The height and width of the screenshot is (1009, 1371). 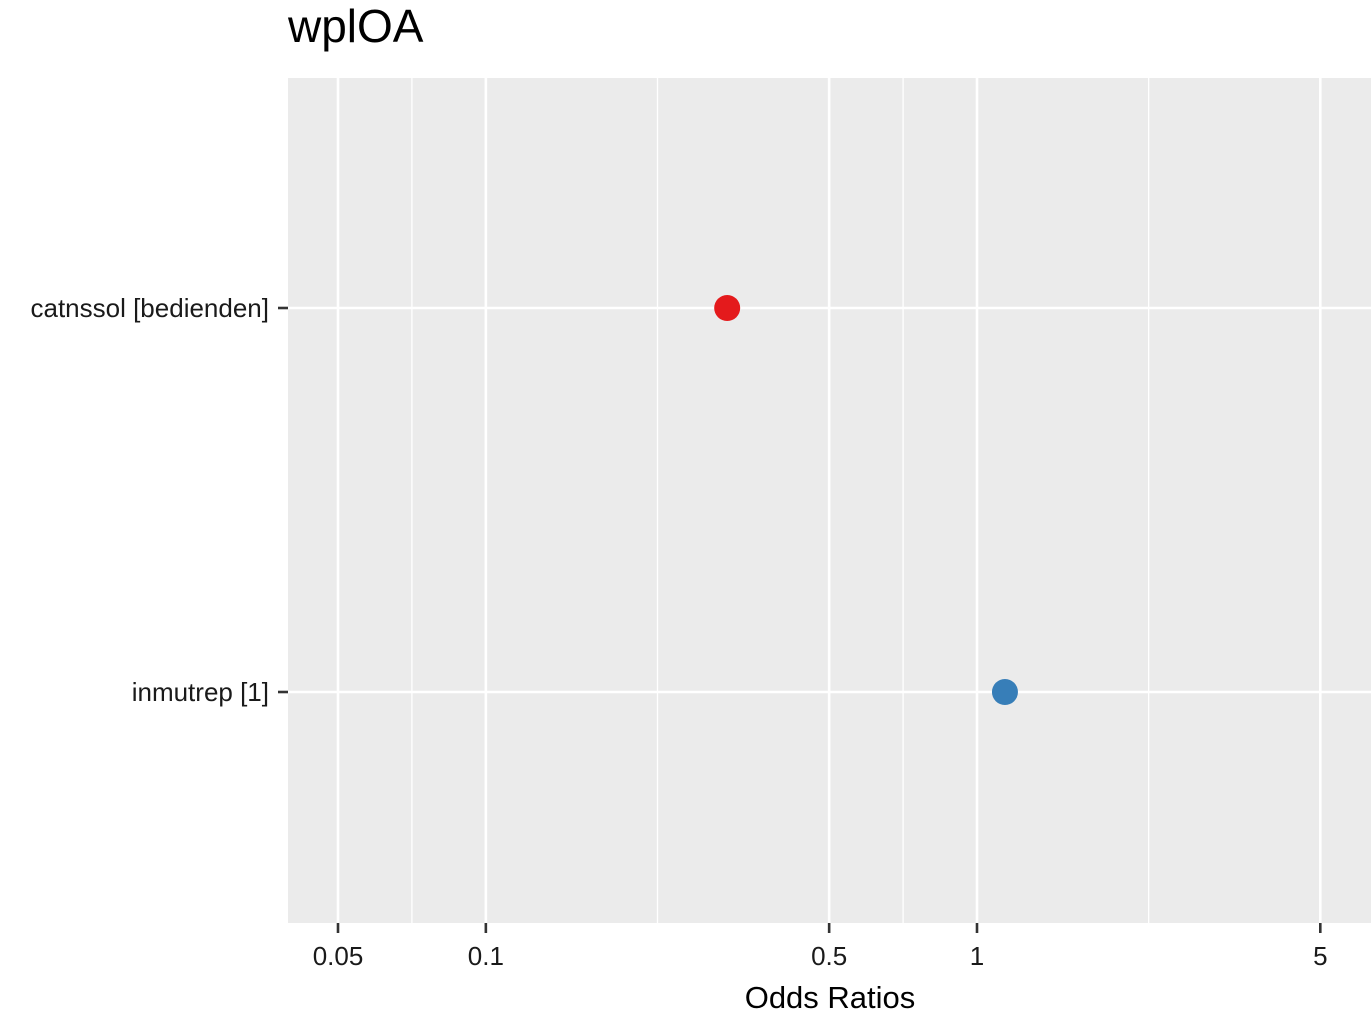 What do you see at coordinates (1320, 956) in the screenshot?
I see `x-tick-label-4: 5` at bounding box center [1320, 956].